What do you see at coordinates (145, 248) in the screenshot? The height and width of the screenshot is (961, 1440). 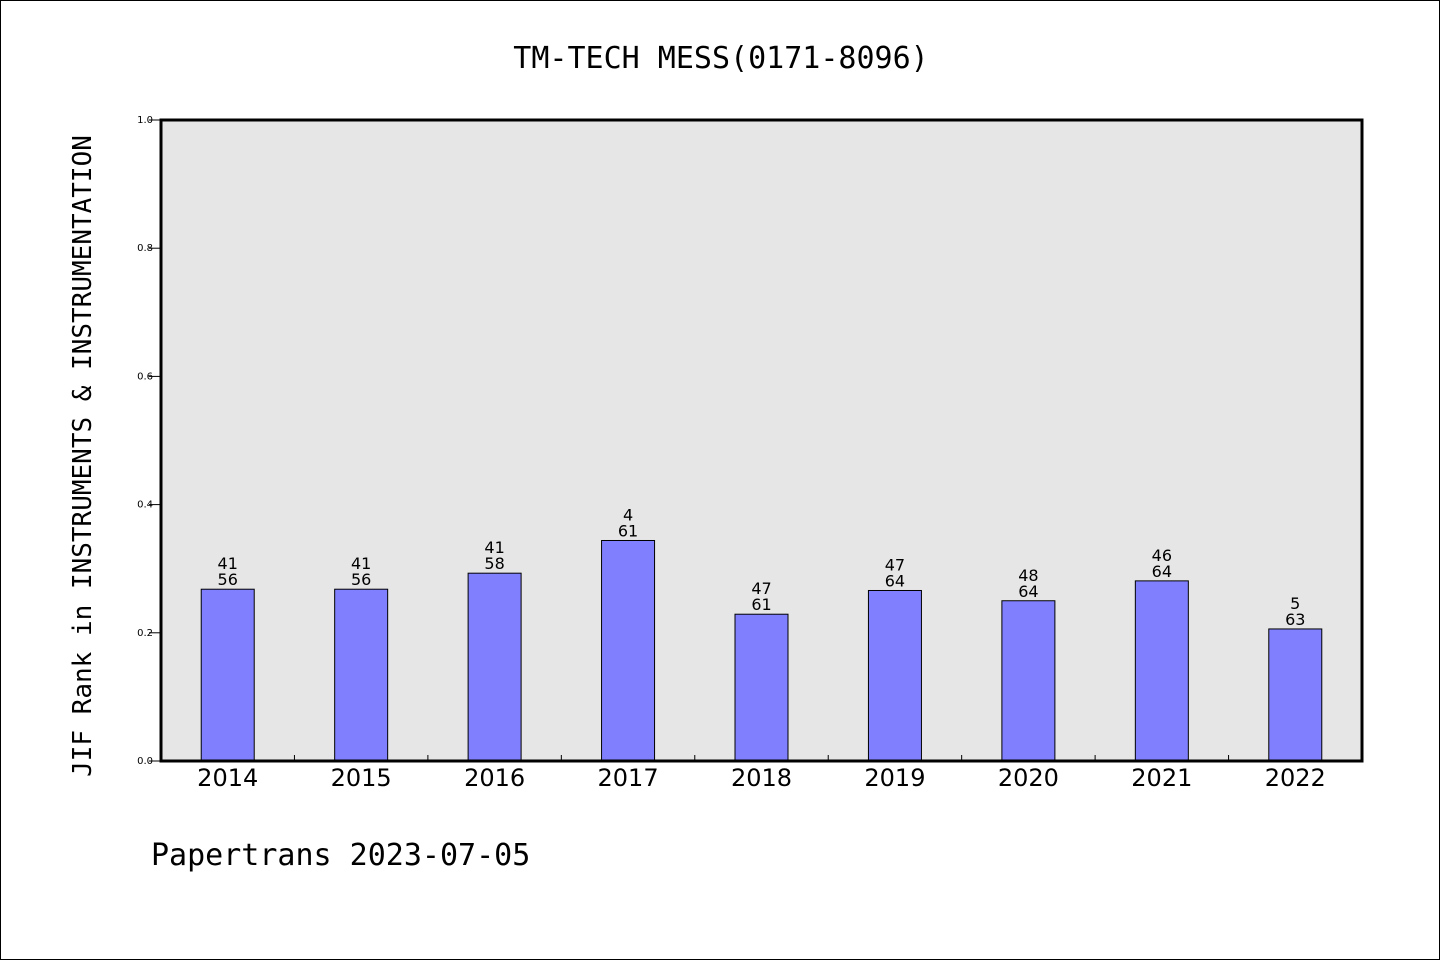 I see `y-tick-label: 0.8` at bounding box center [145, 248].